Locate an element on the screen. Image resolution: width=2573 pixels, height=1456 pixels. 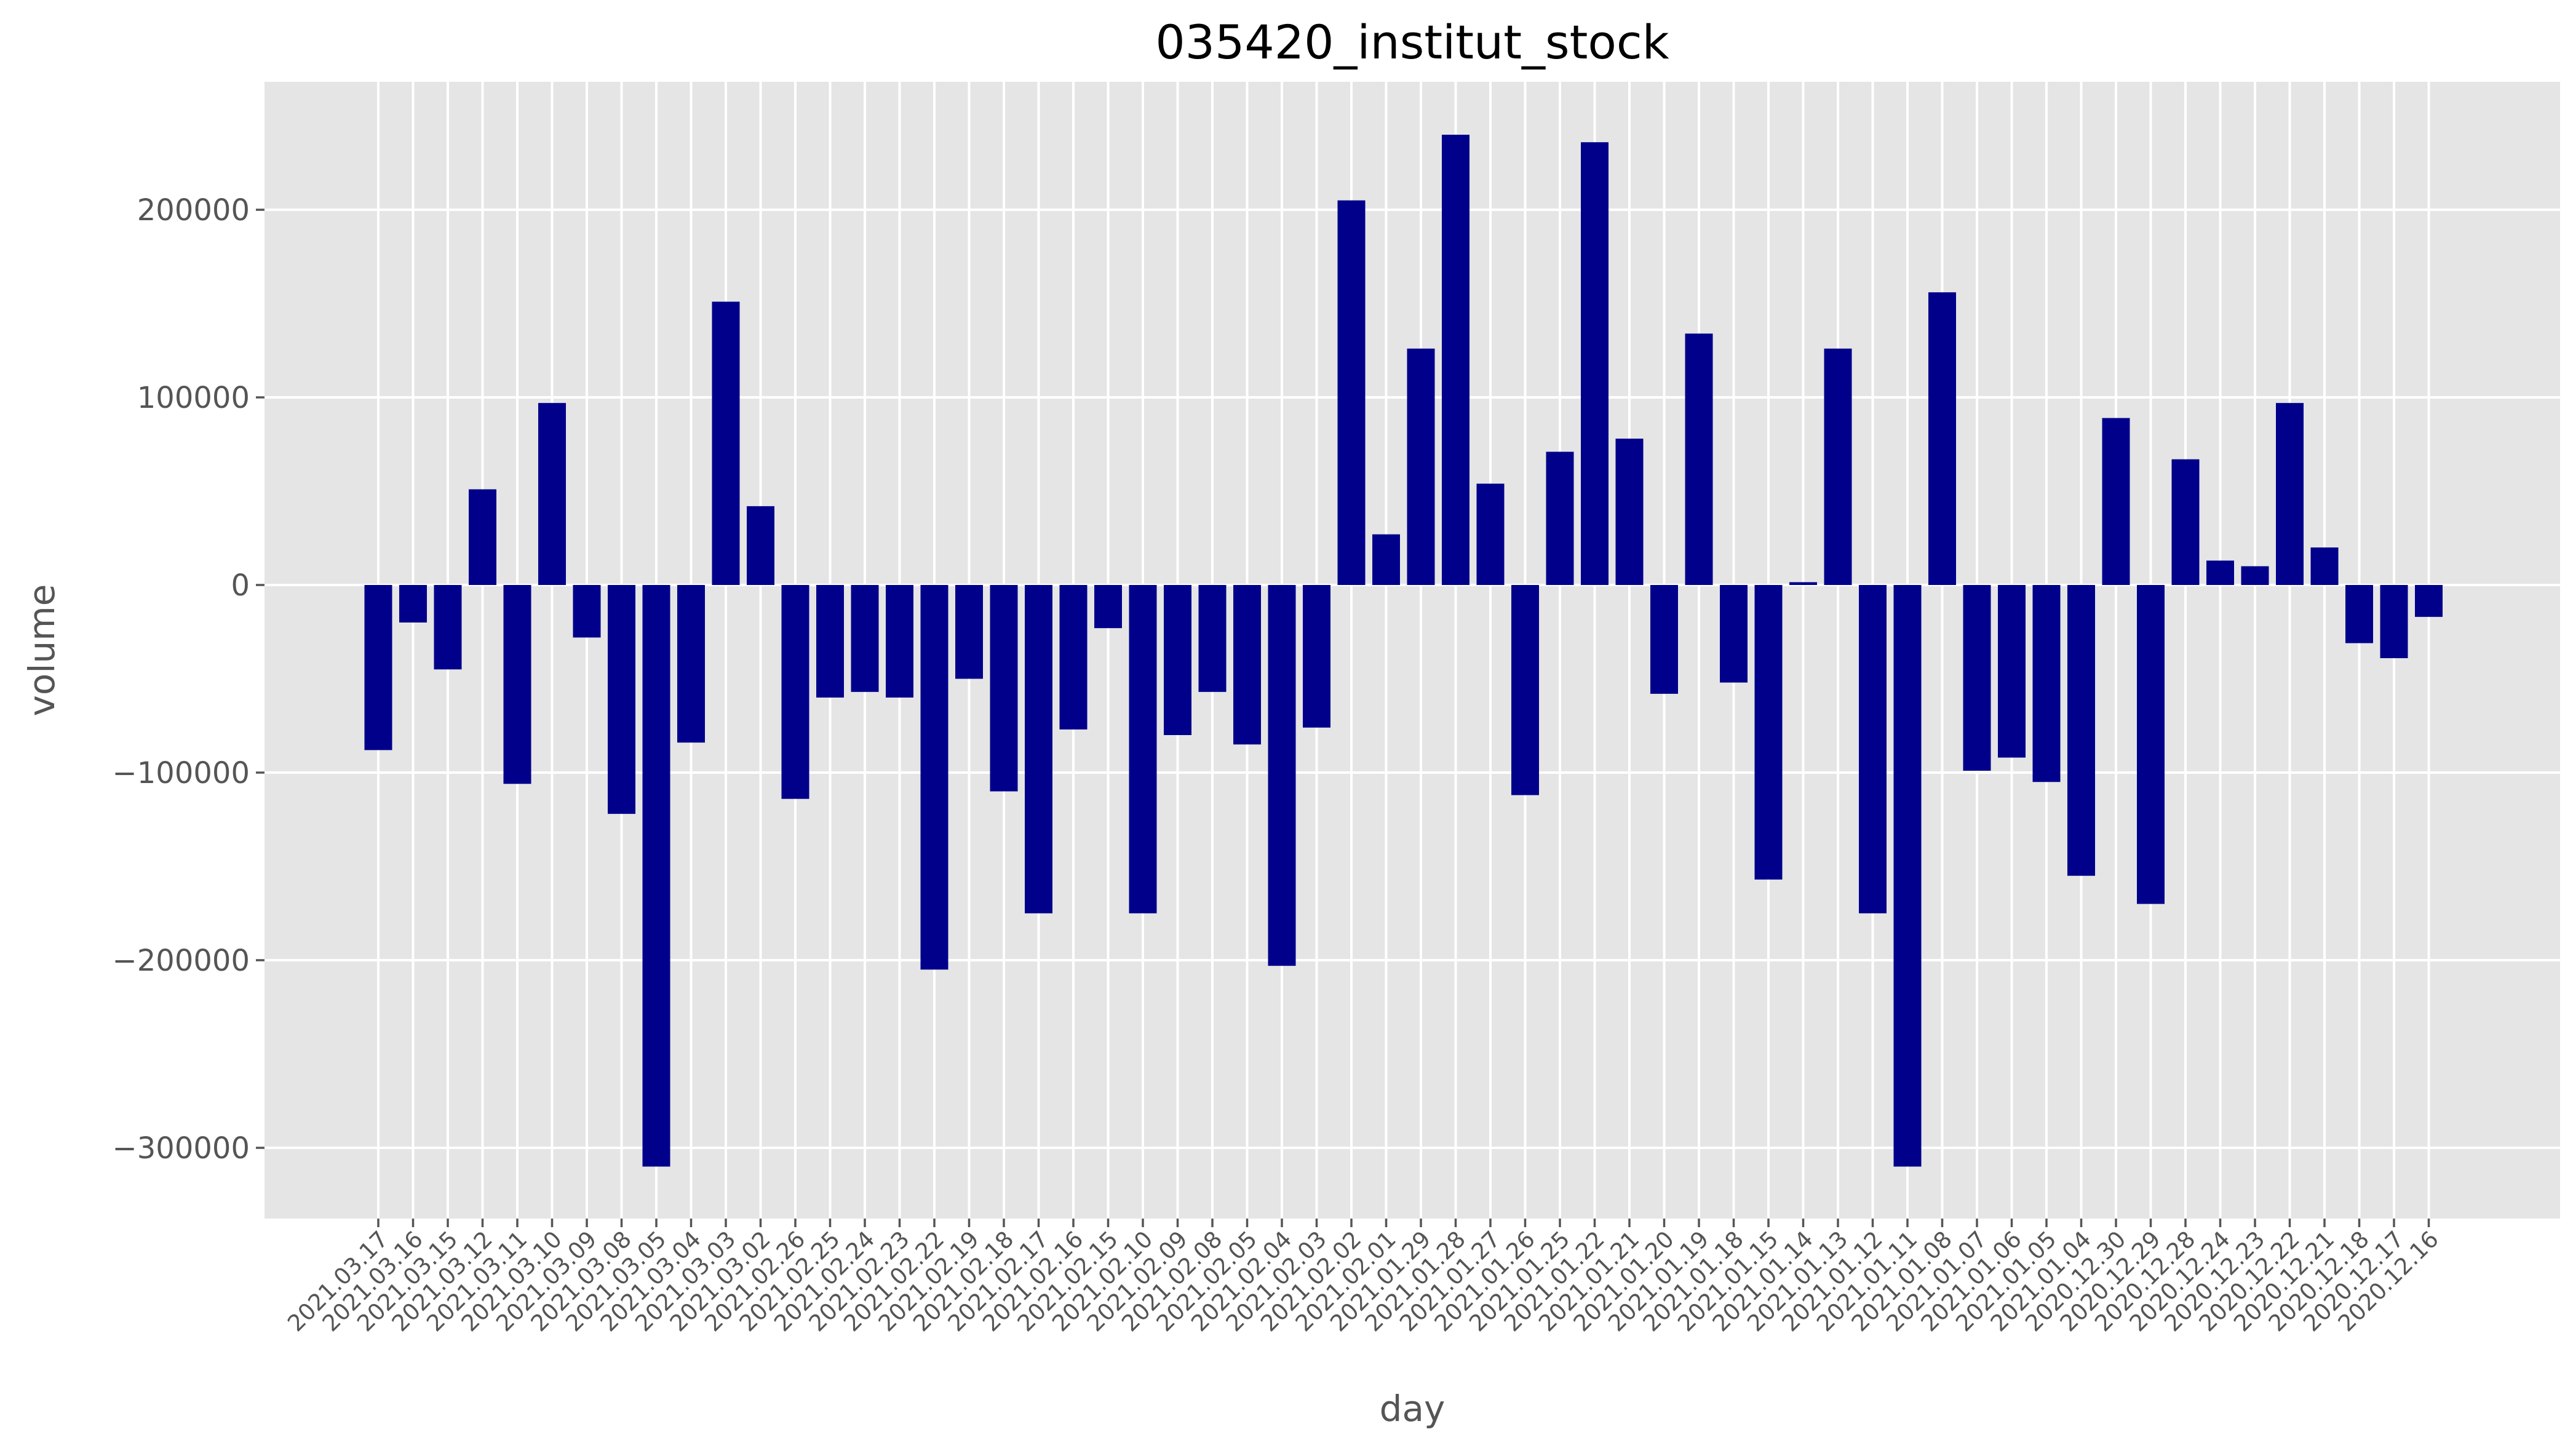
y-tick-label: −100000 is located at coordinates (181, 773).